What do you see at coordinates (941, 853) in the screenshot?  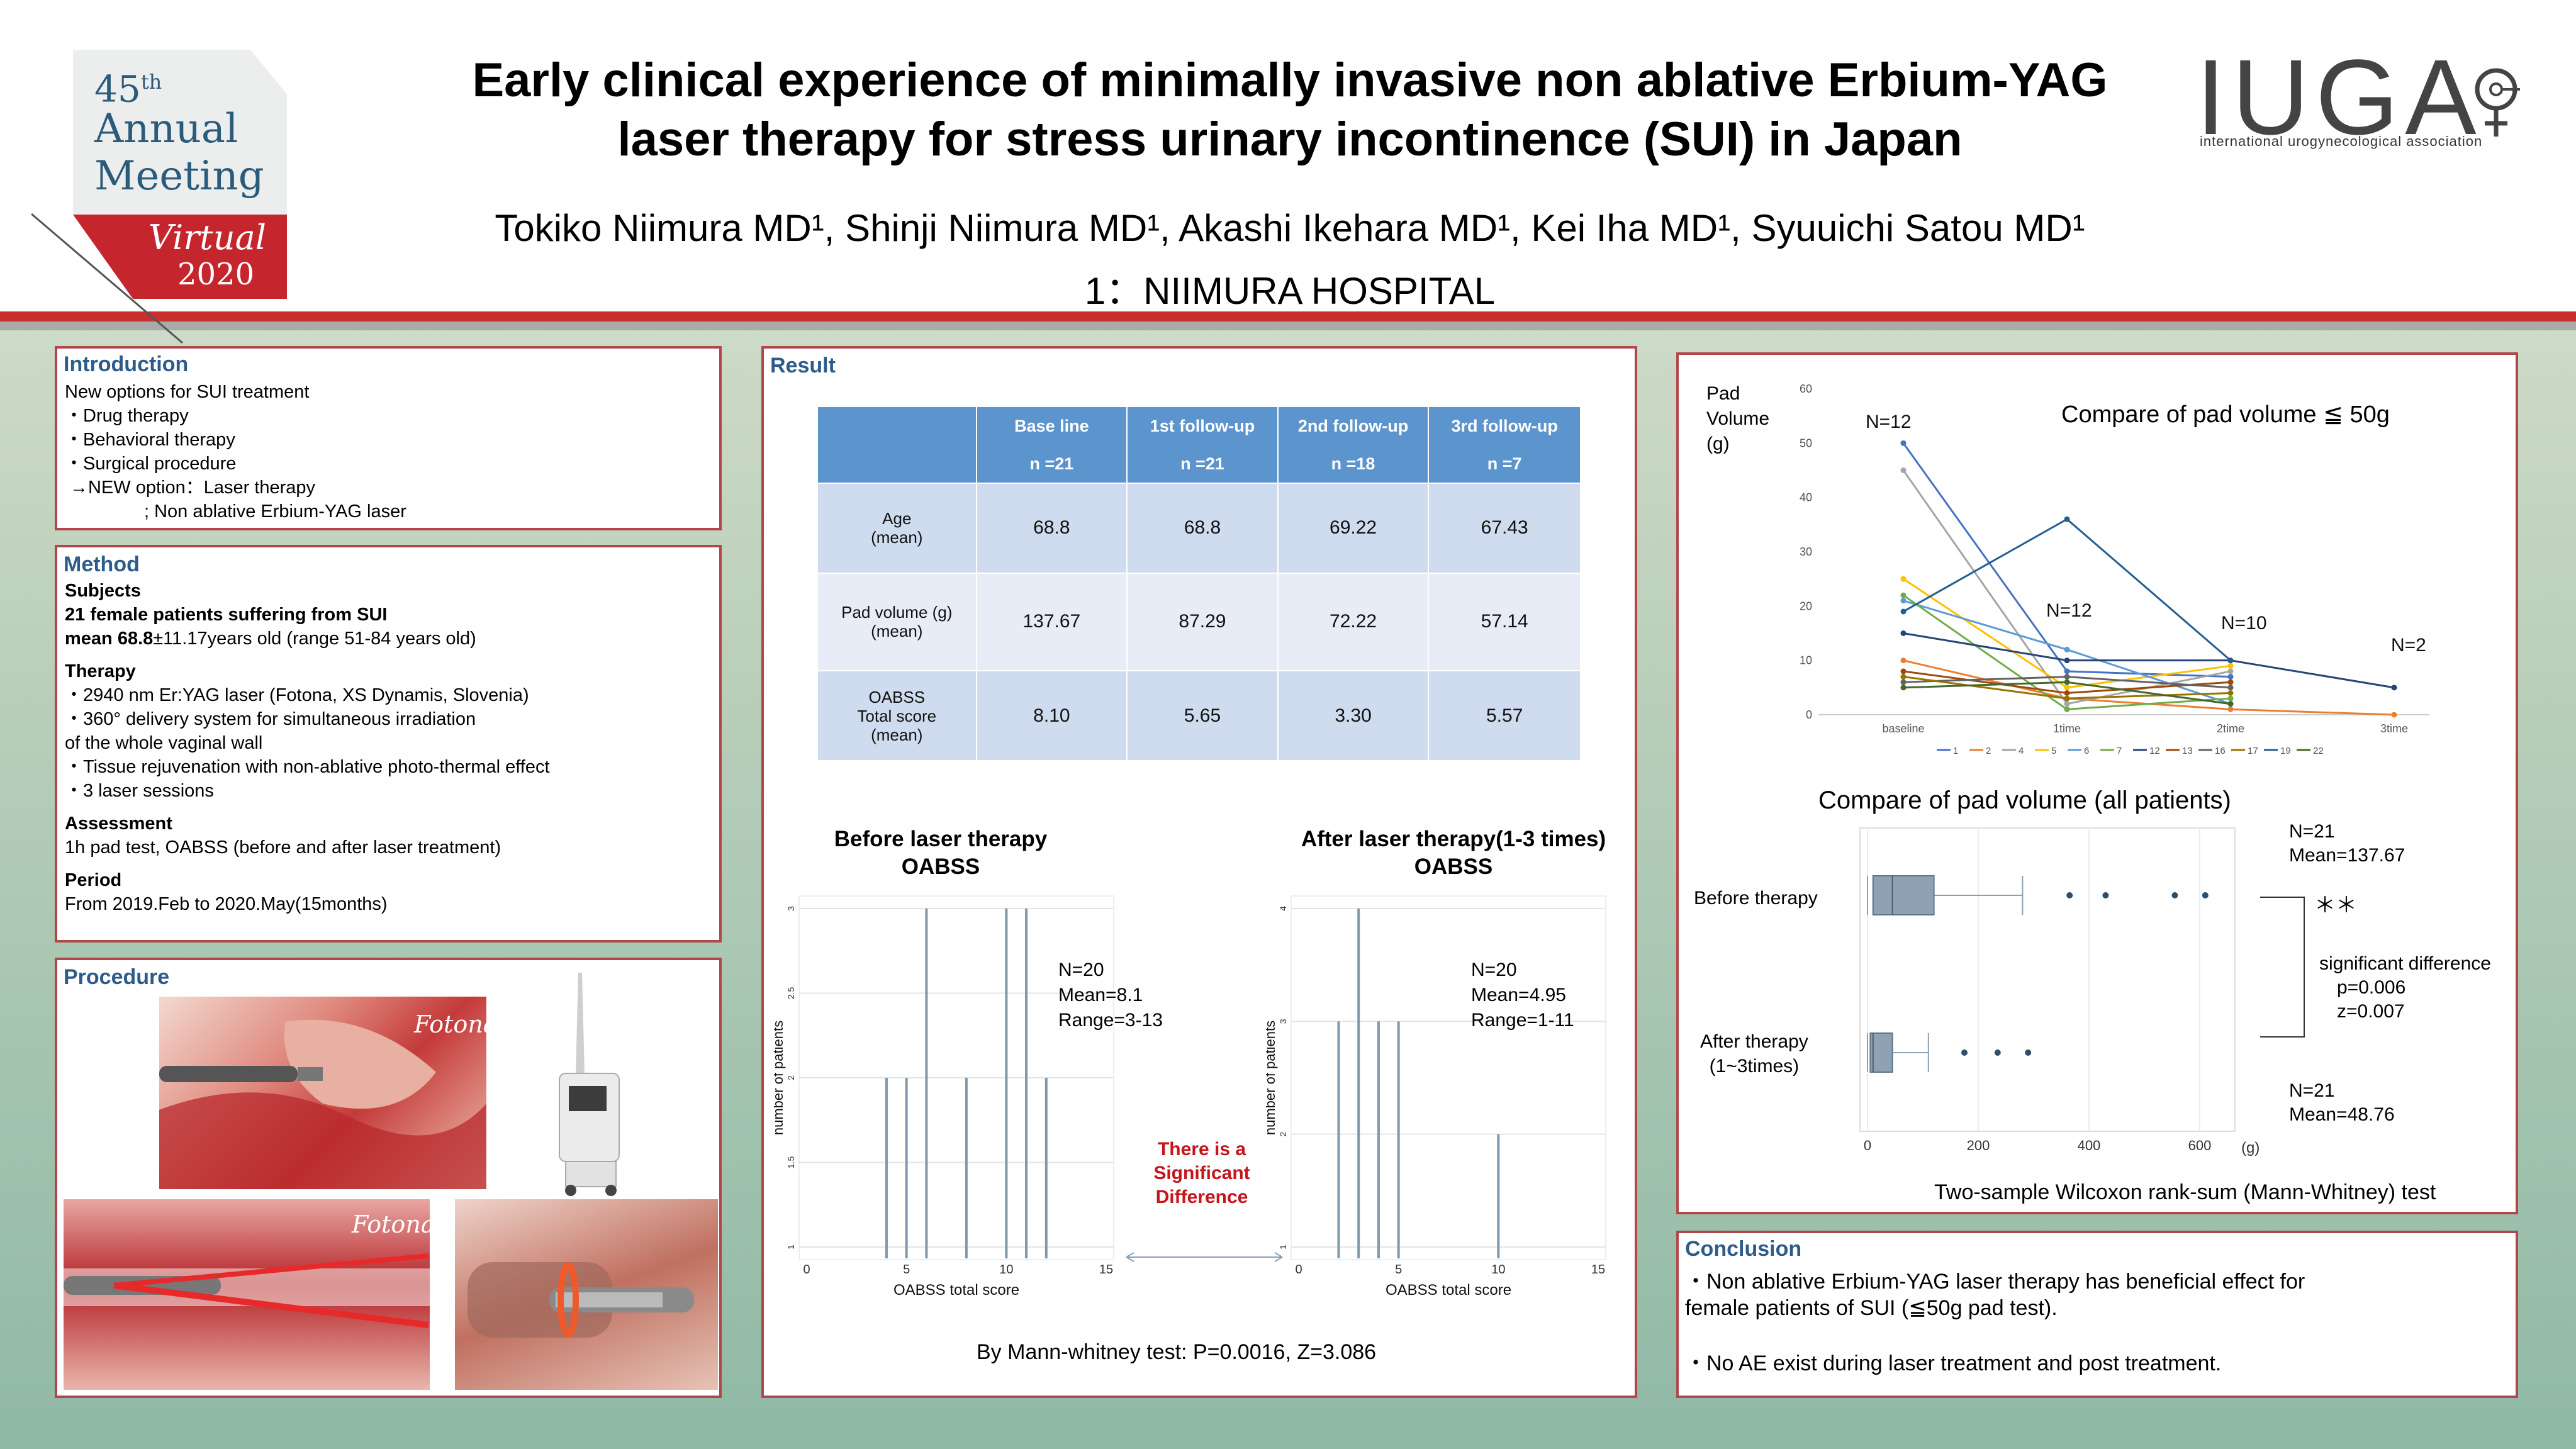 I see `before-chart-title: Before laser therapy OABSS` at bounding box center [941, 853].